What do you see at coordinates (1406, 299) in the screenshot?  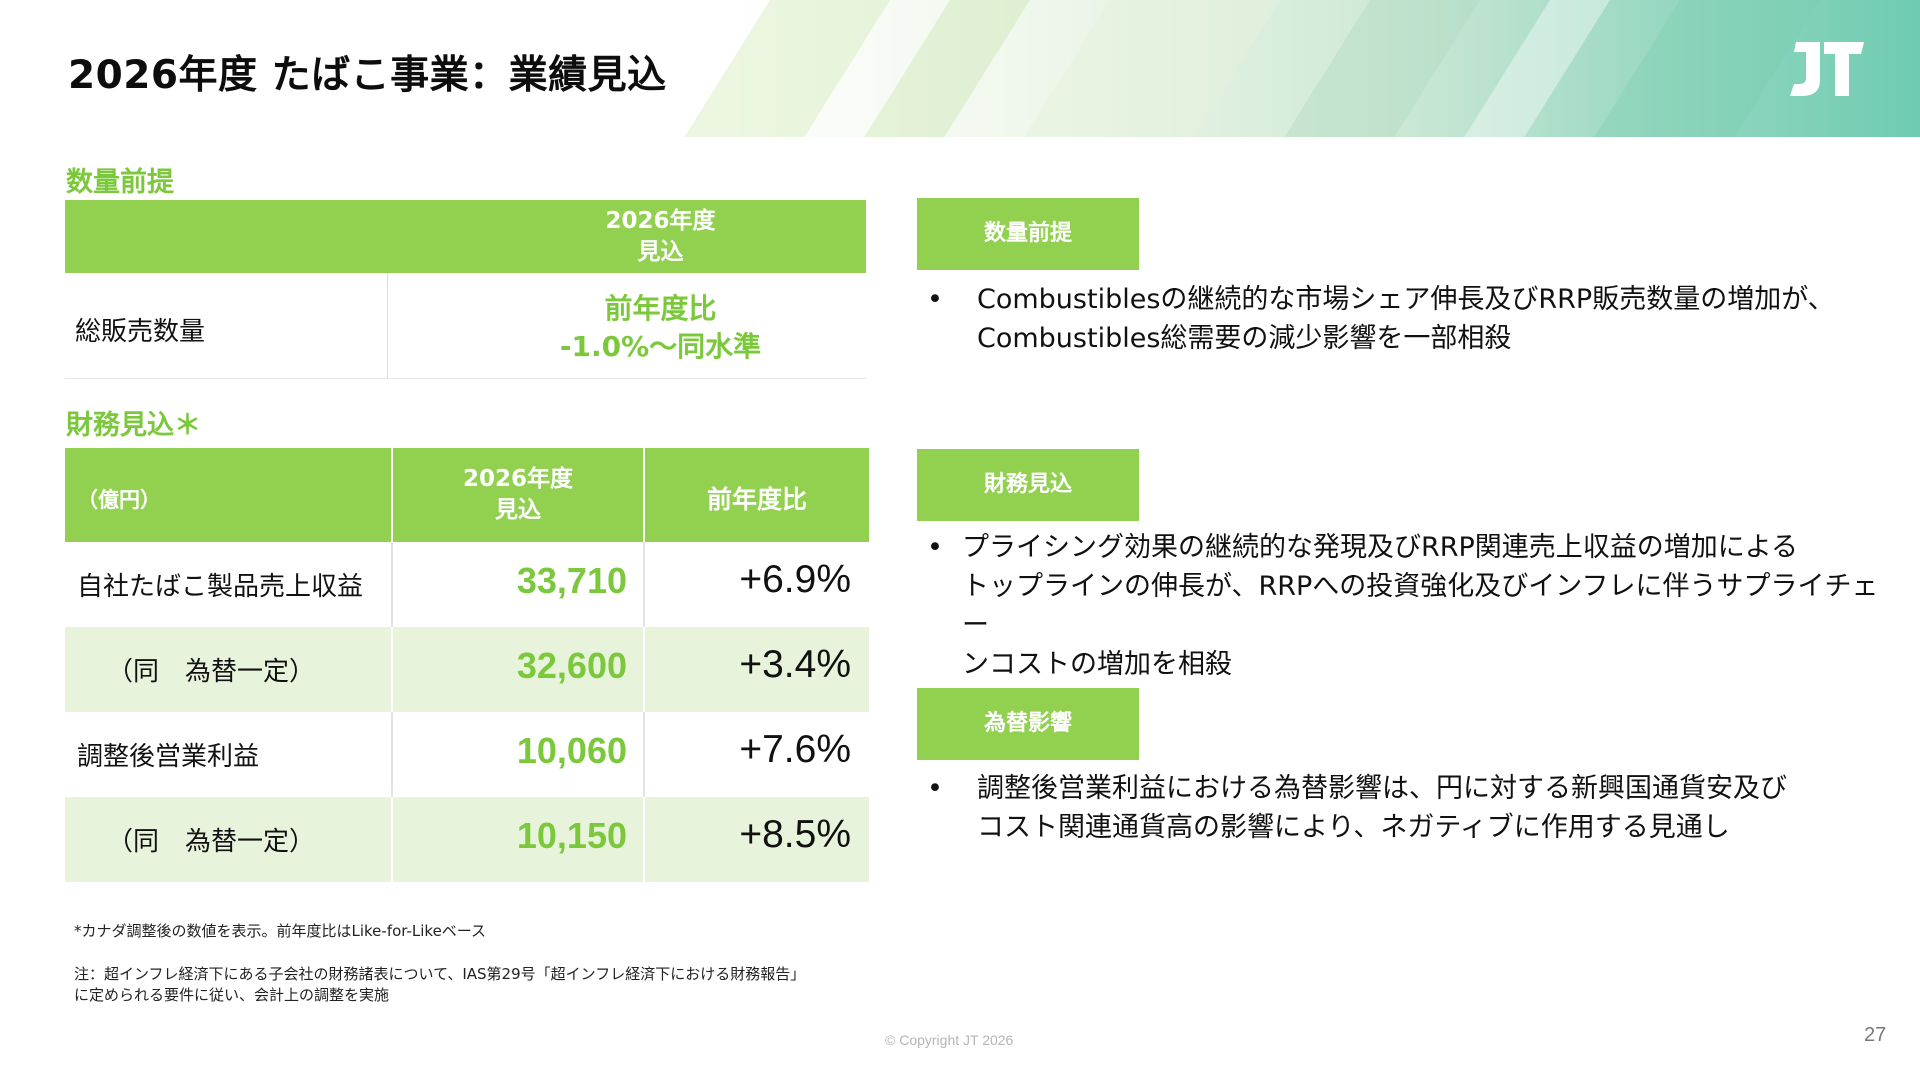 I see `commentary-line: Combustiblesの継続的な市場シェア伸長及びRRP販売数量の増加が、` at bounding box center [1406, 299].